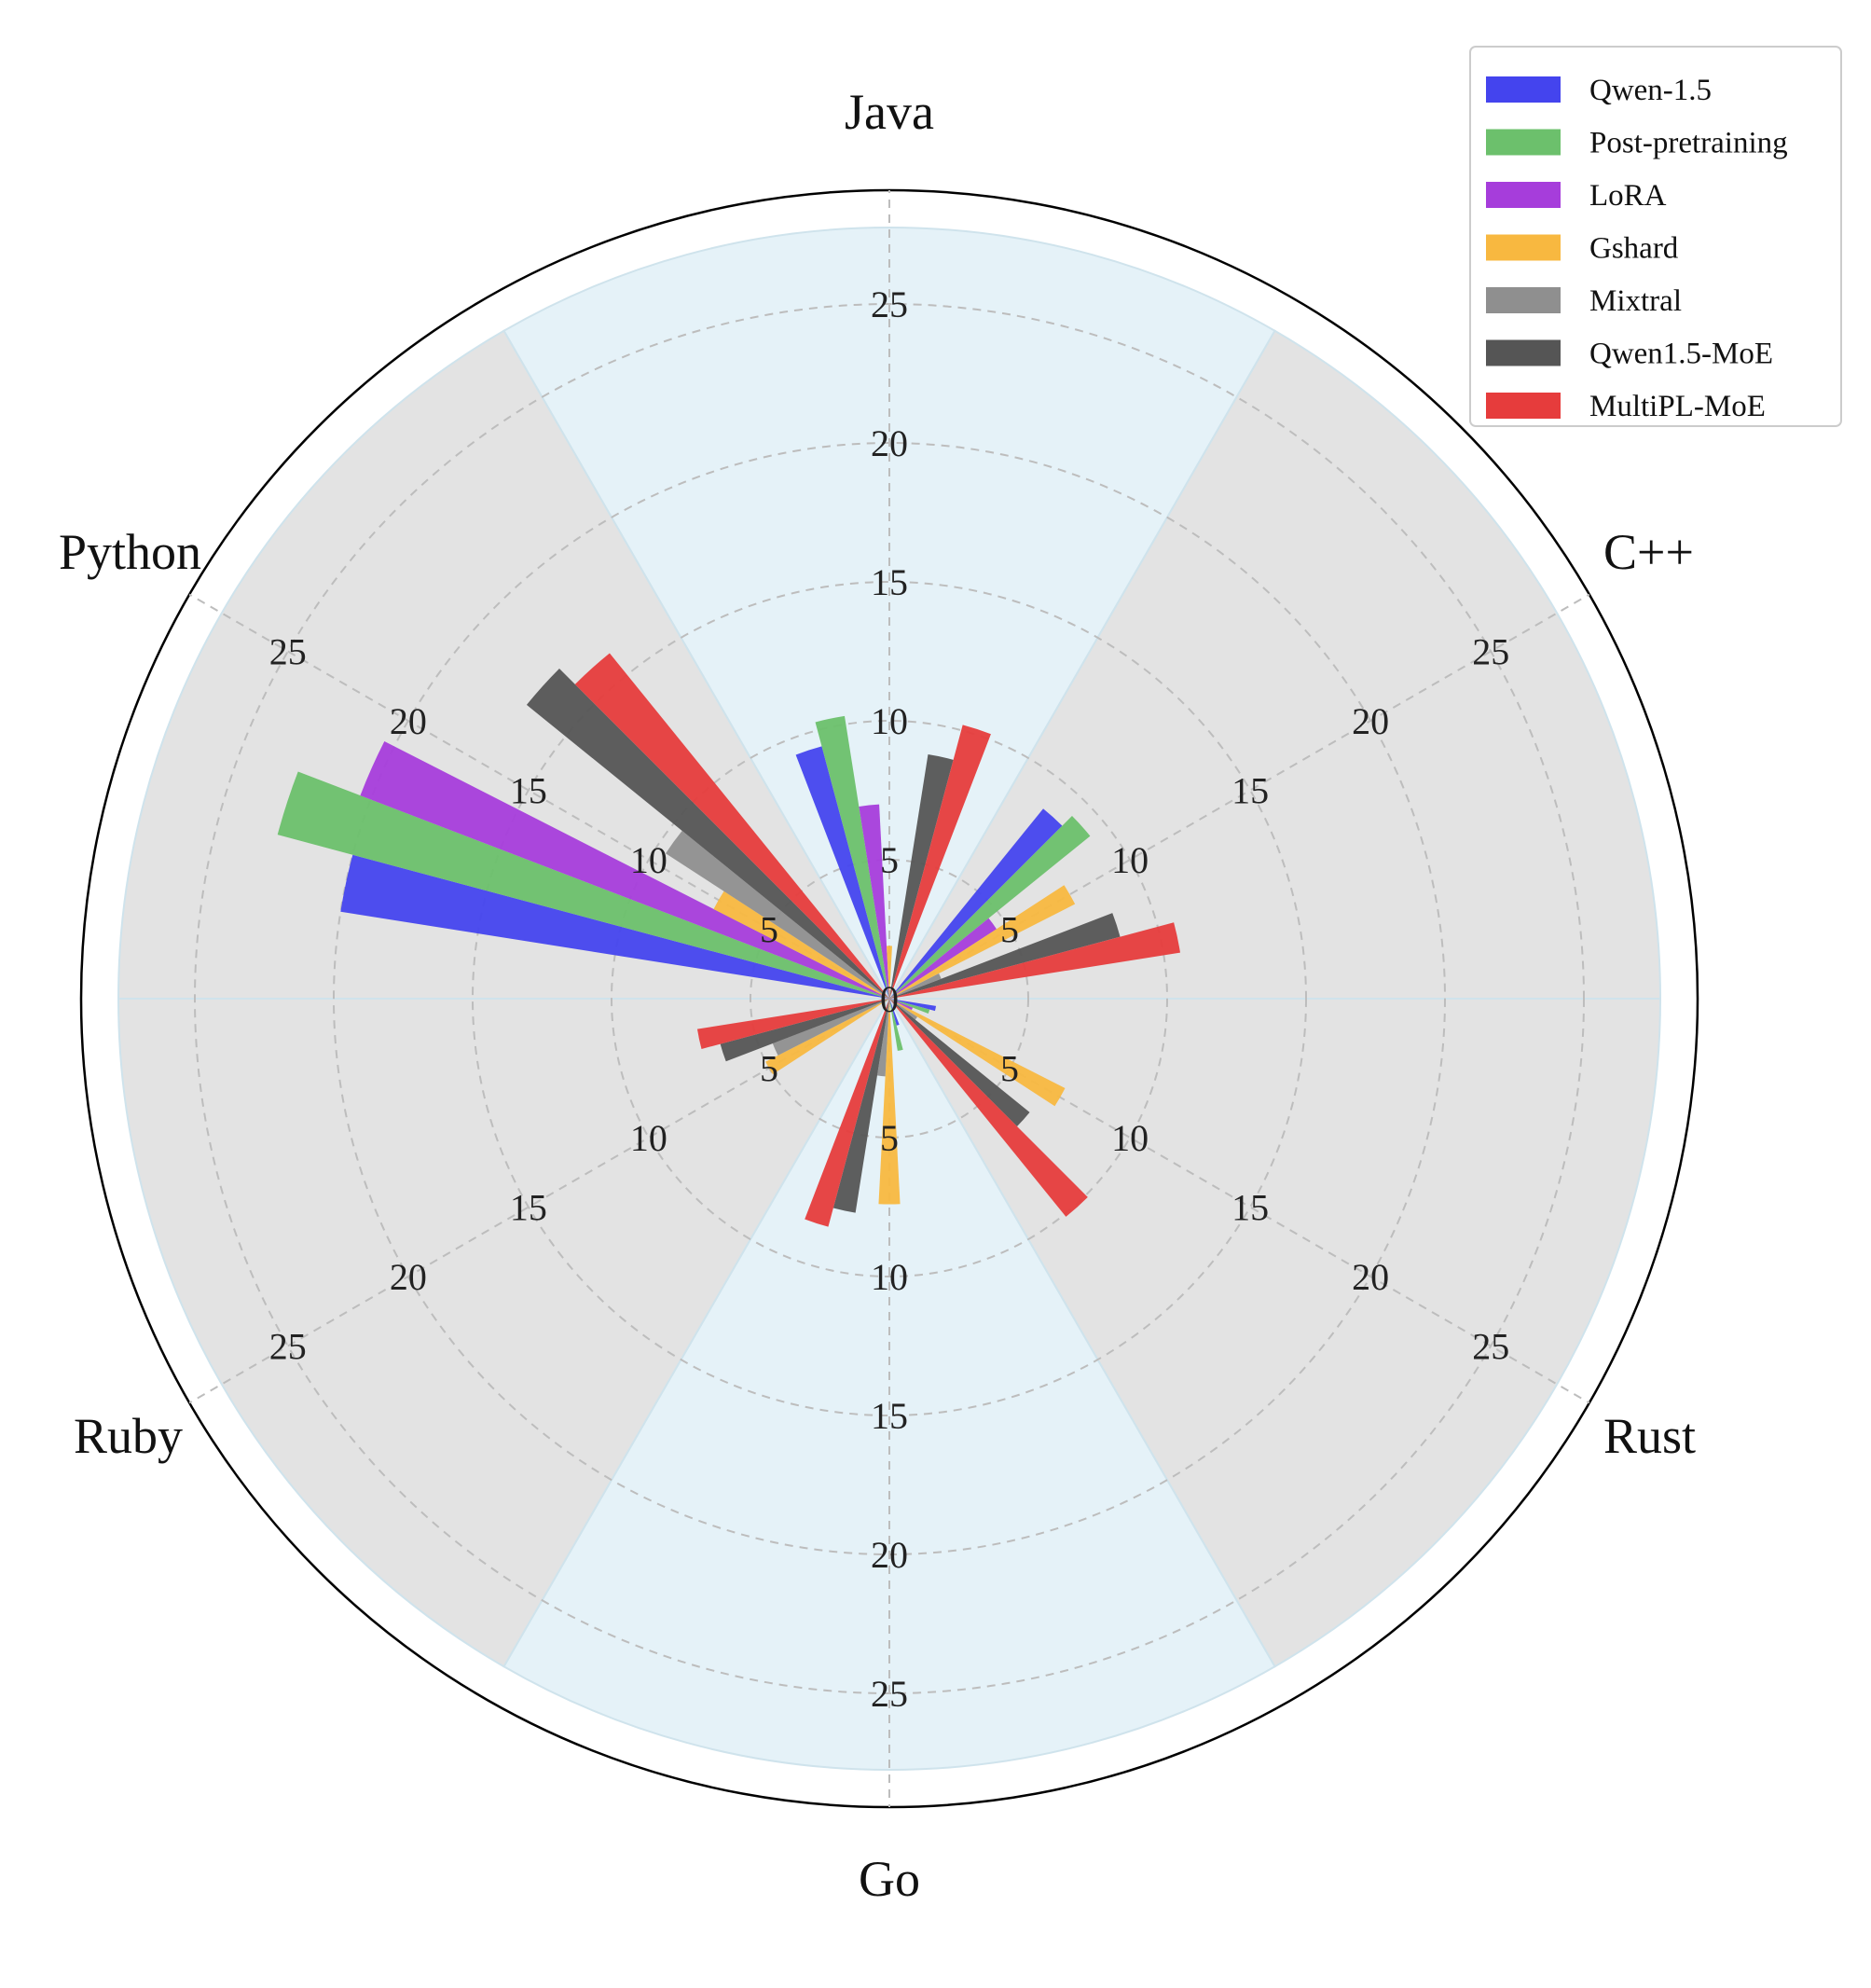 This screenshot has width=1871, height=1988. I want to click on bar-mixtral-go, so click(882, 1038).